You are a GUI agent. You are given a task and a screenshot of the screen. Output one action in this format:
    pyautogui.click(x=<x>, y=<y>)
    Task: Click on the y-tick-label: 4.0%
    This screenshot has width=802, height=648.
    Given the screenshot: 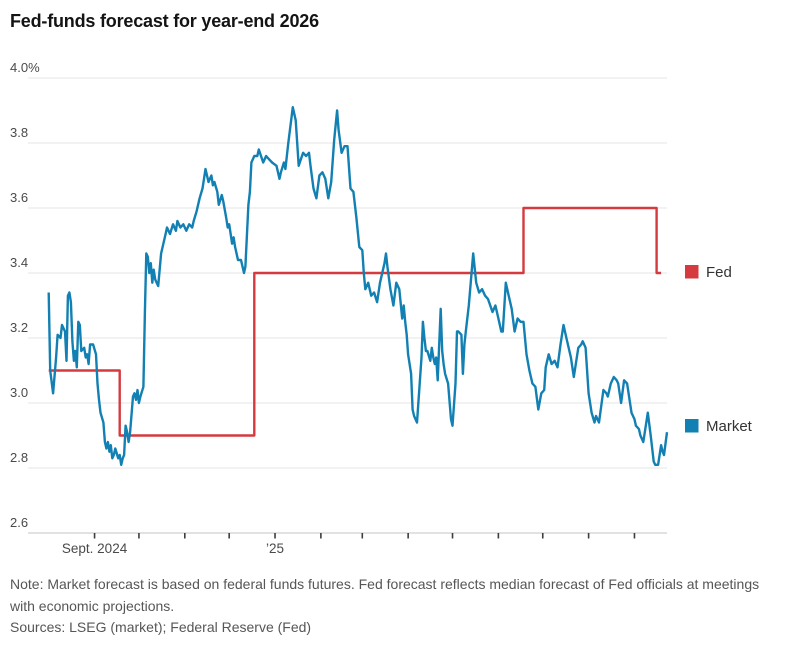 What is the action you would take?
    pyautogui.click(x=25, y=67)
    